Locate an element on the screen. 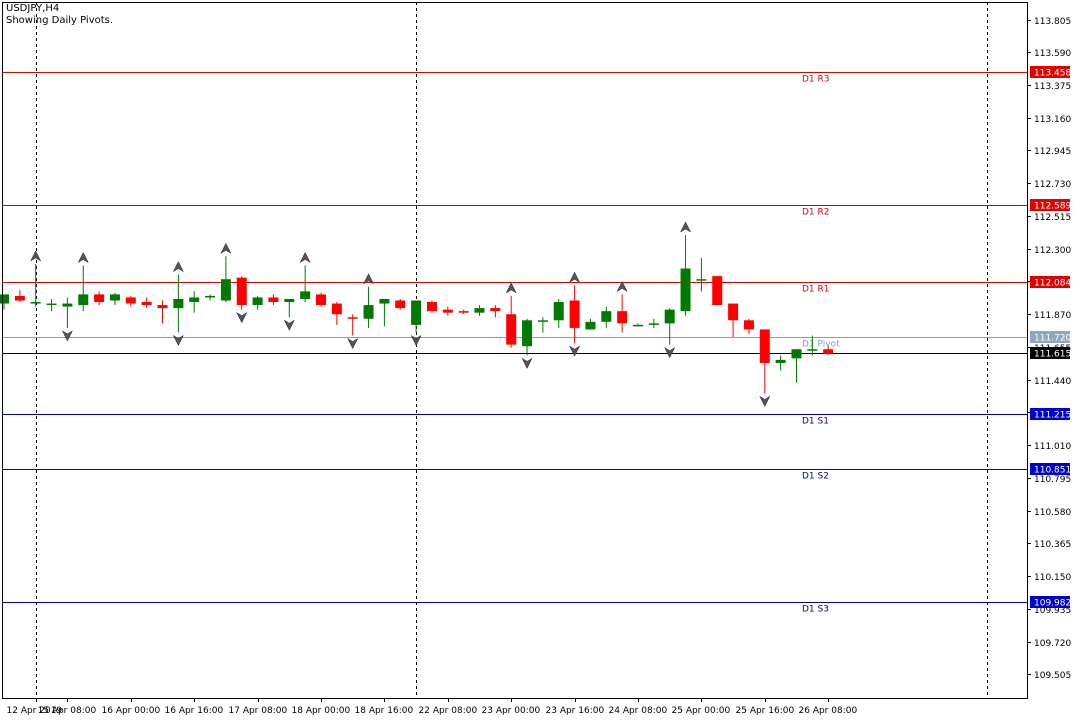 Image resolution: width=1080 pixels, height=720 pixels. x-tick-label-6: 18 Apr 16:00 is located at coordinates (384, 711).